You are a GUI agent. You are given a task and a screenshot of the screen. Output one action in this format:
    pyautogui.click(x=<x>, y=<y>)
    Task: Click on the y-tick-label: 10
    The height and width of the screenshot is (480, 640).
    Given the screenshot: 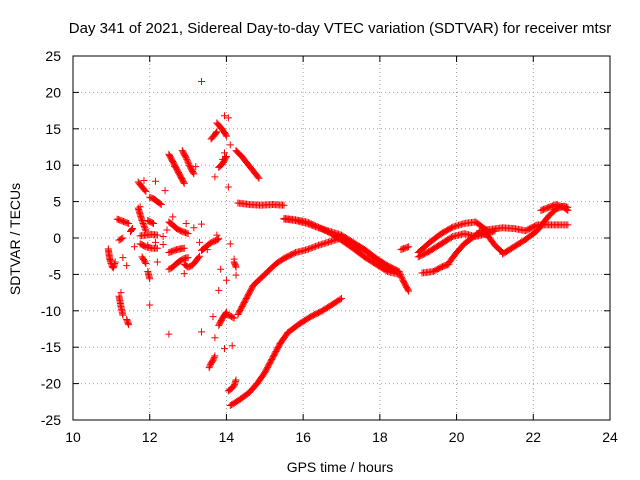 What is the action you would take?
    pyautogui.click(x=53, y=165)
    